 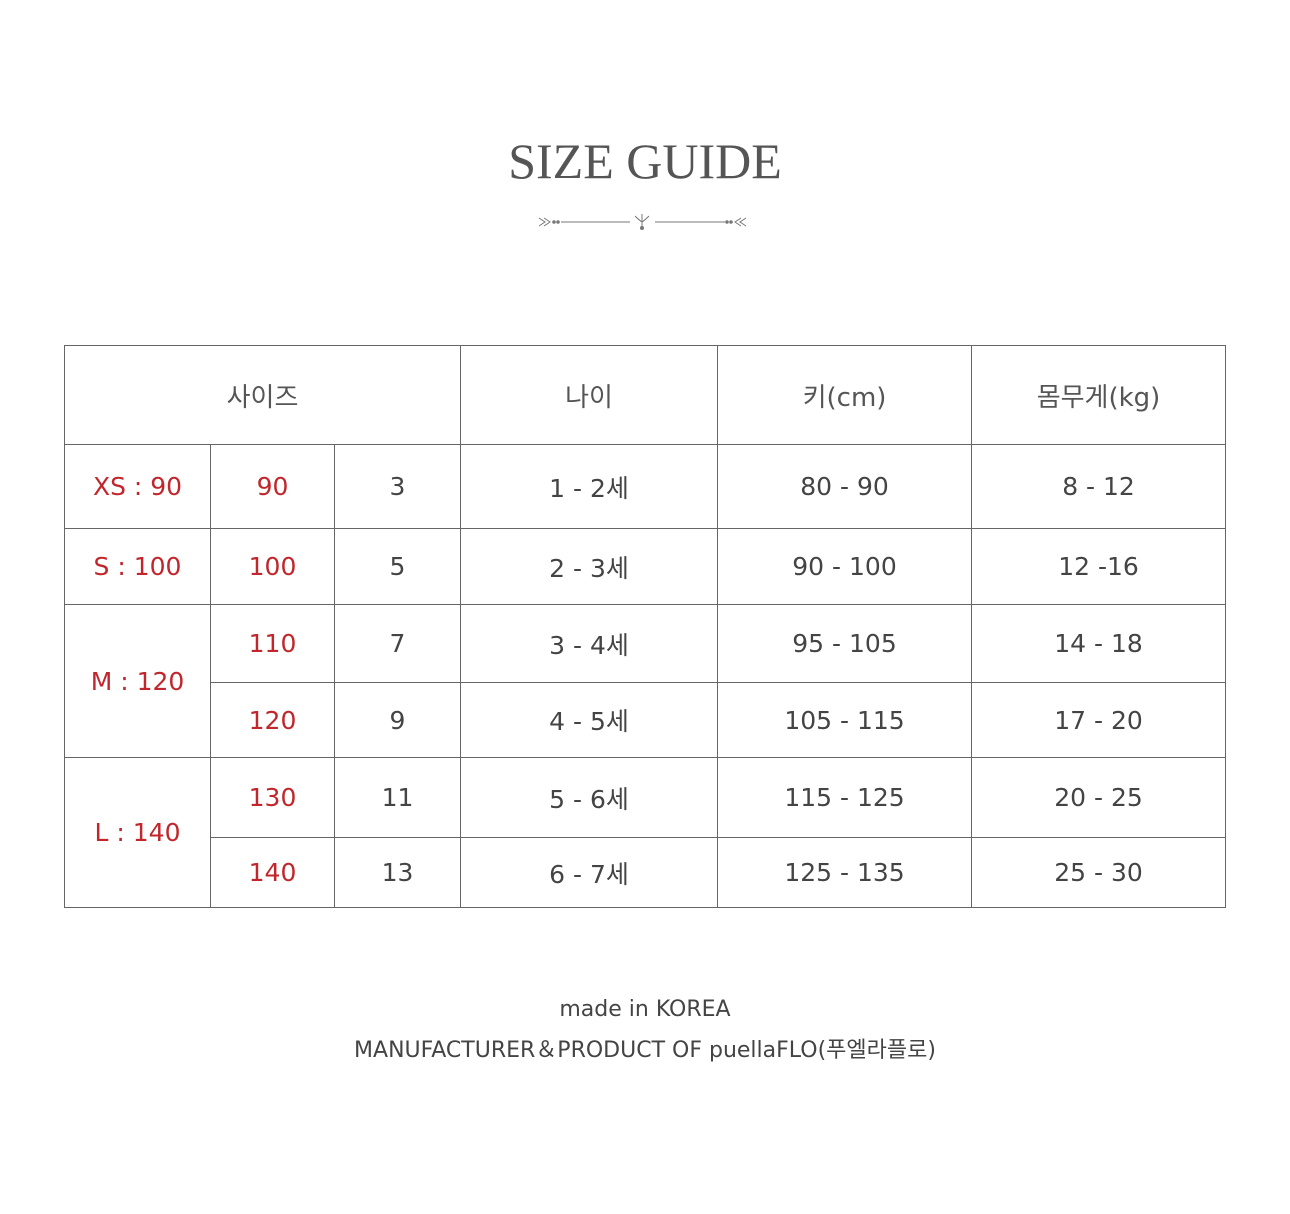 I want to click on weight: 25 - 30, so click(x=1099, y=872).